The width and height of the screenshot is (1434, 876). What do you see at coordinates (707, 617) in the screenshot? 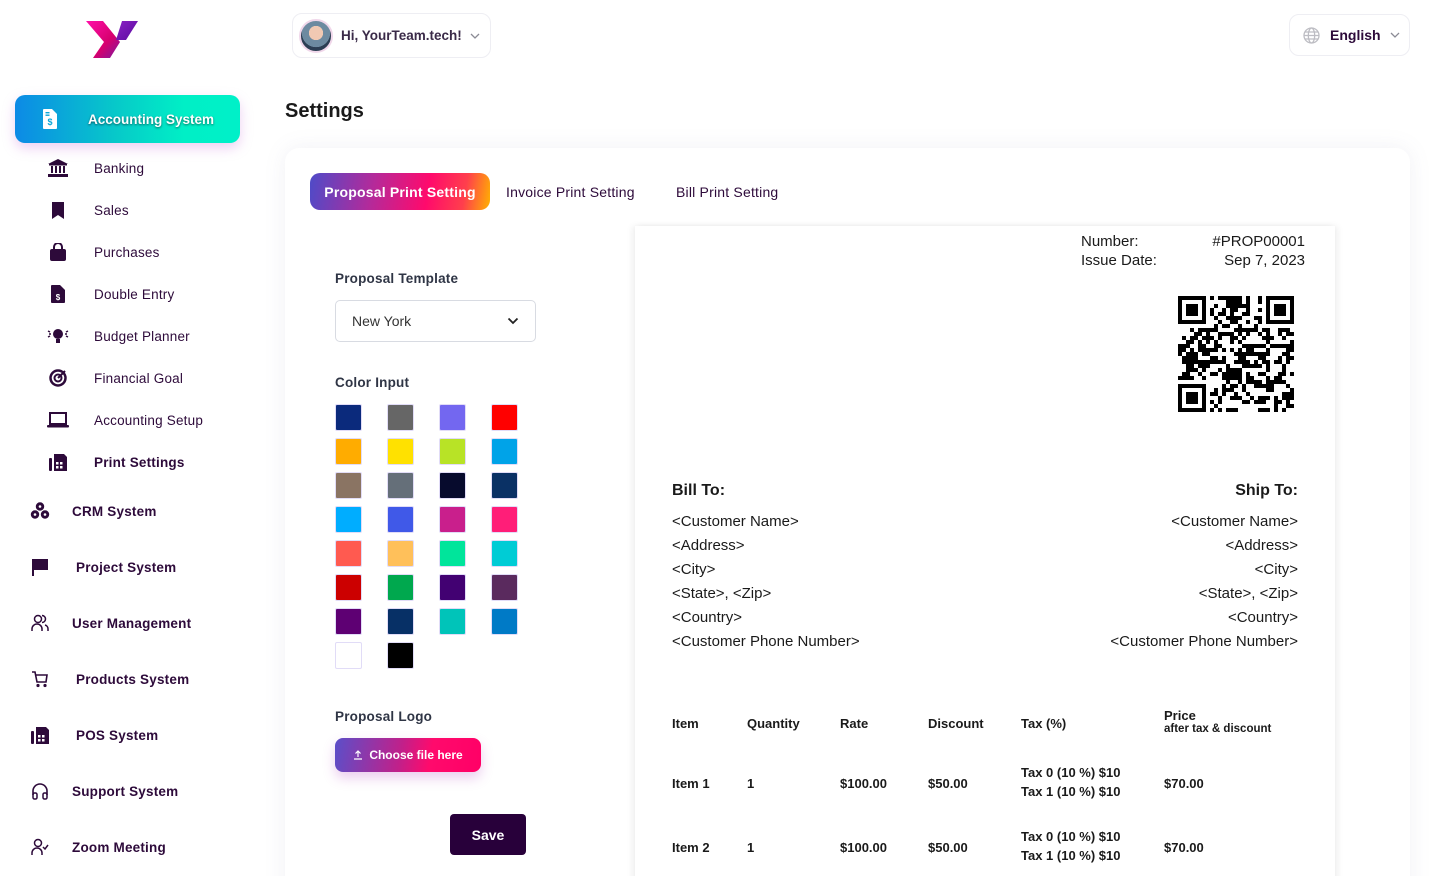
I see `bill-to-line: <Country>` at bounding box center [707, 617].